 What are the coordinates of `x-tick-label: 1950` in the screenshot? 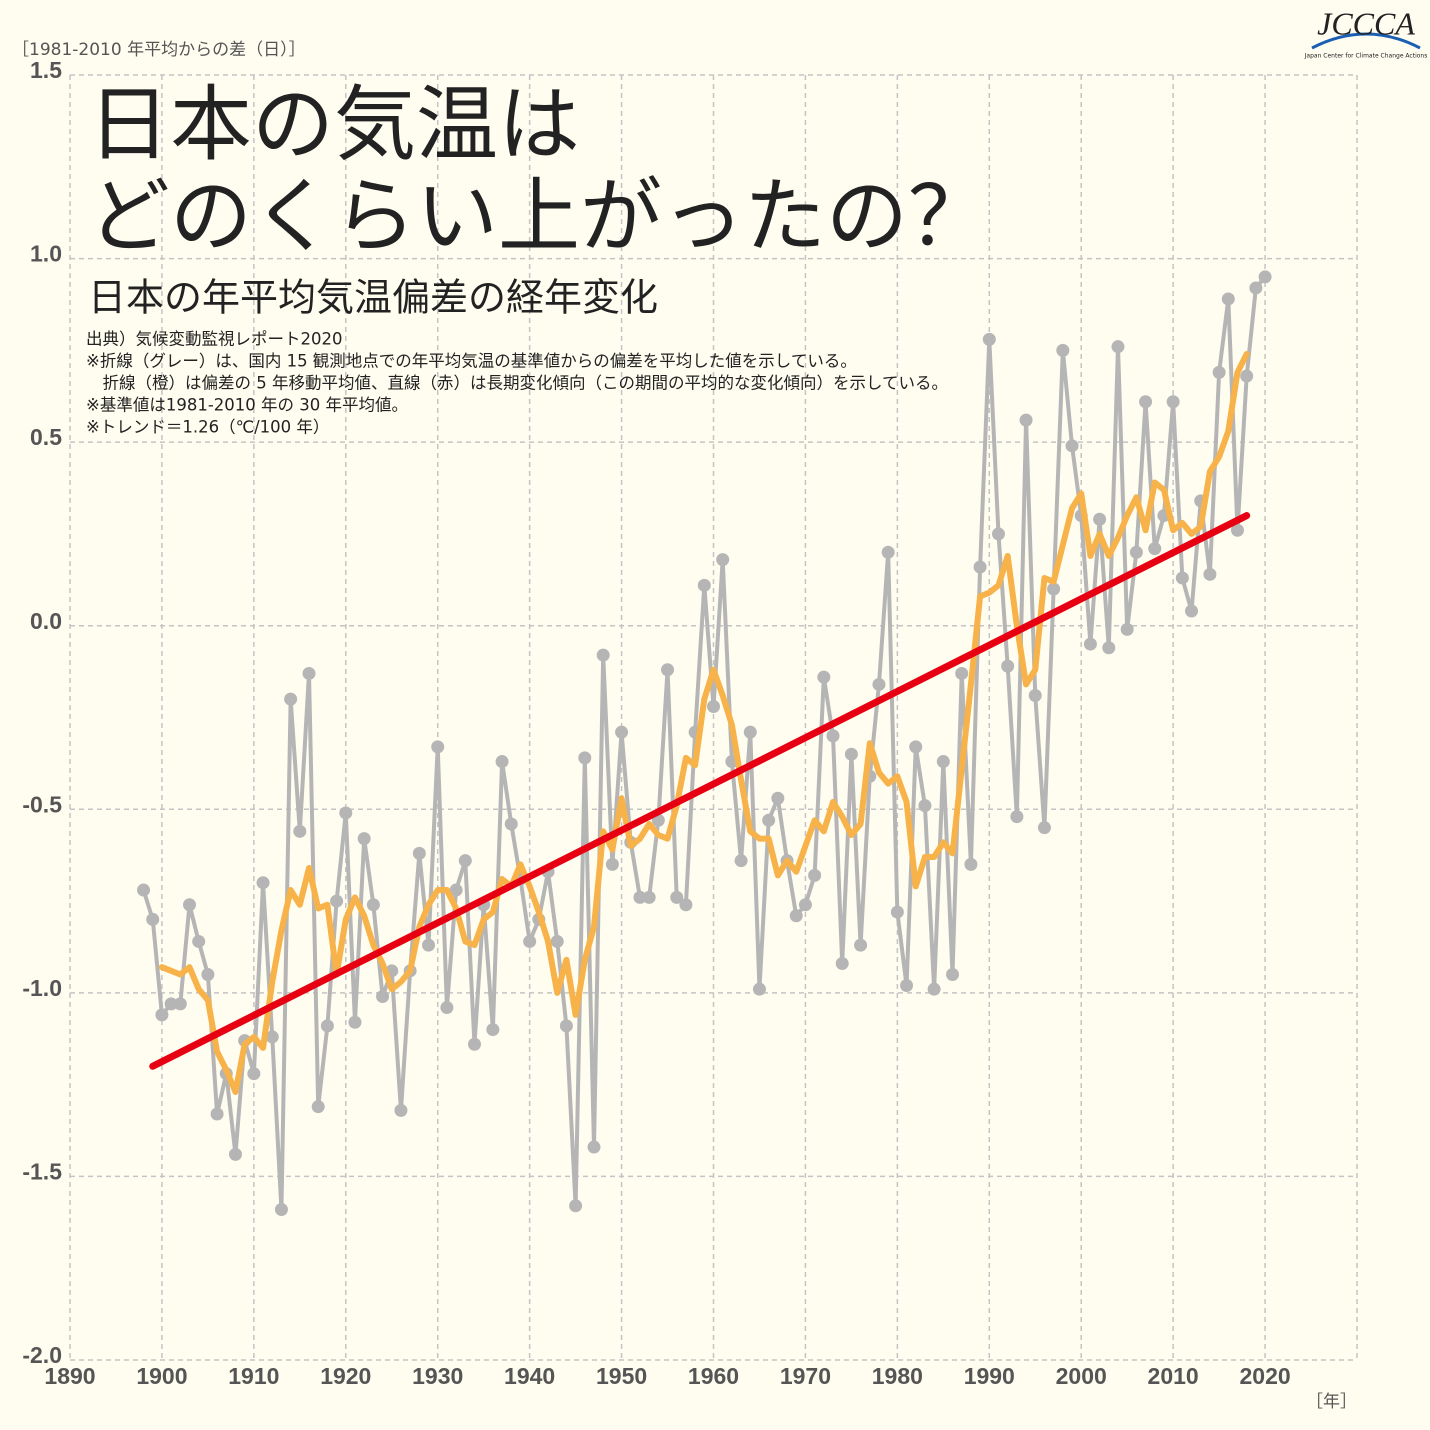 It's located at (621, 1376).